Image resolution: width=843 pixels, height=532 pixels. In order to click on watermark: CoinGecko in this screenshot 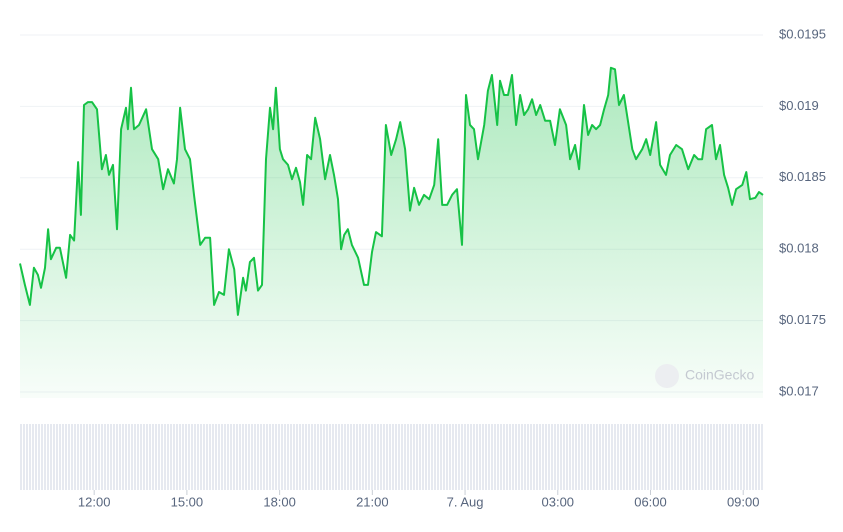, I will do `click(704, 376)`.